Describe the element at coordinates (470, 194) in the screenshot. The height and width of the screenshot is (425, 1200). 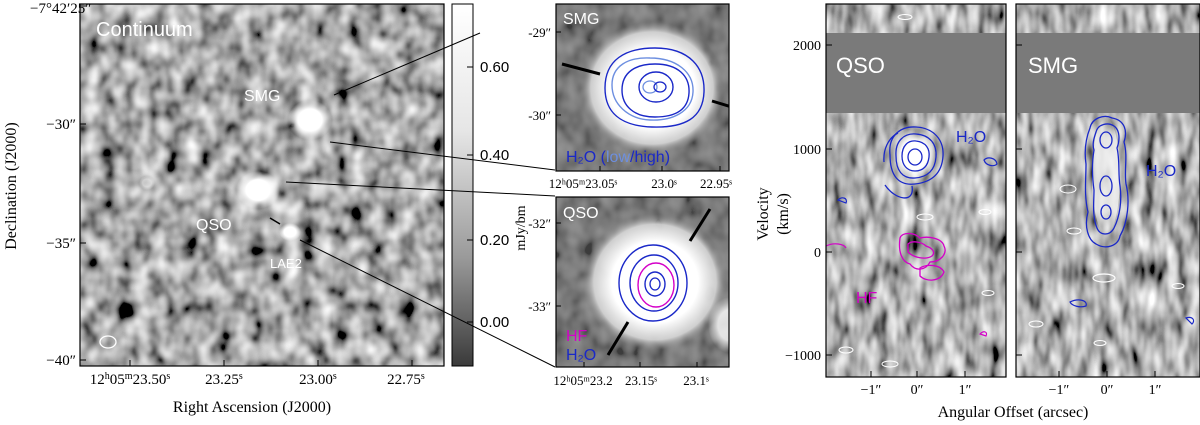
I see `colorbar-ticks` at that location.